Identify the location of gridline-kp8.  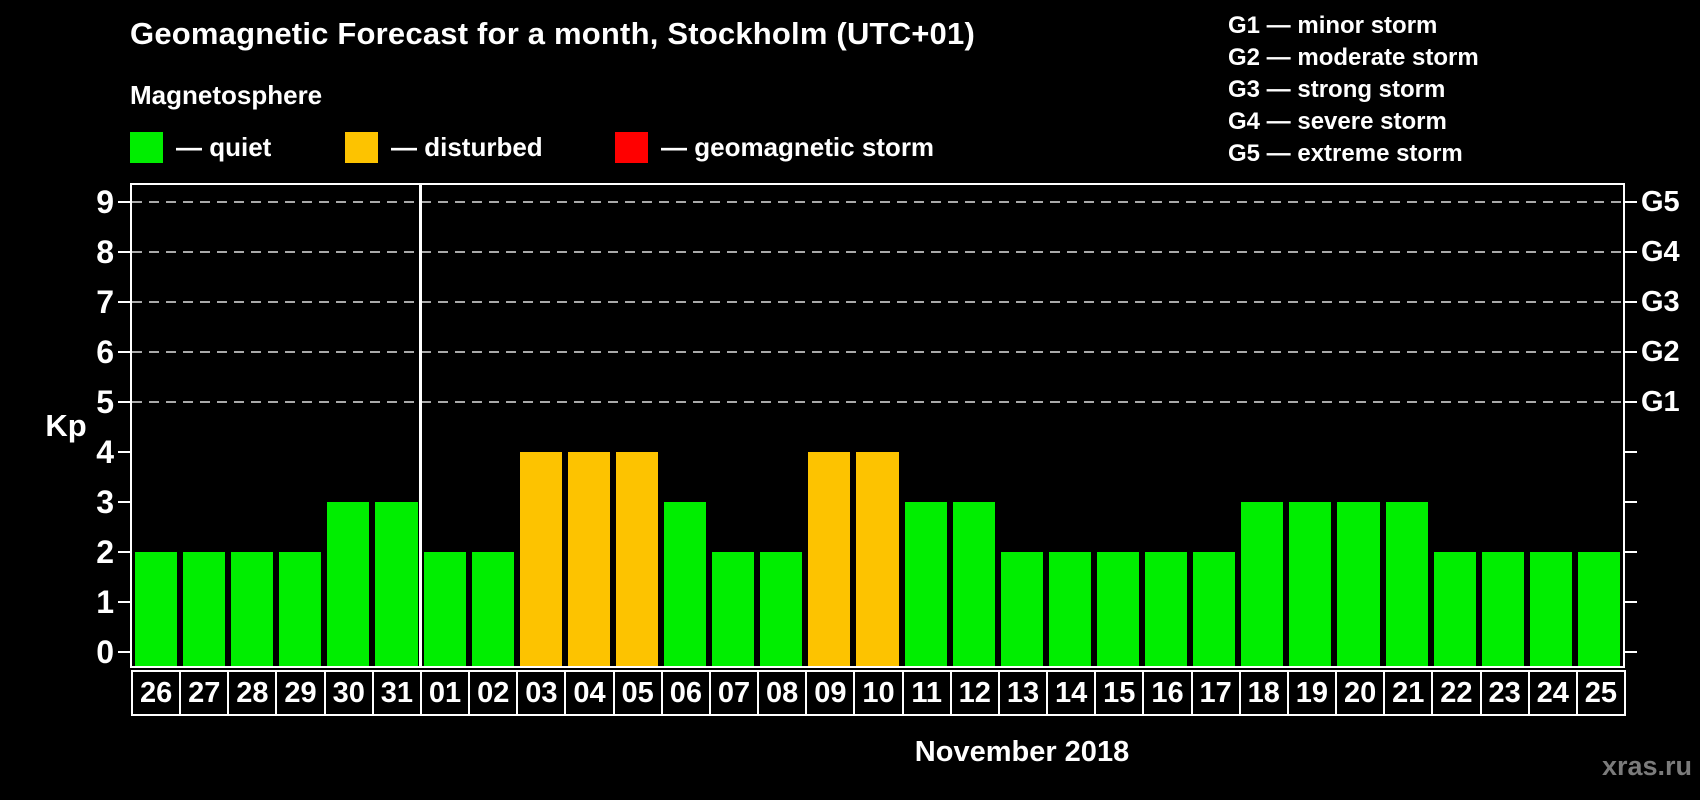
(877, 252).